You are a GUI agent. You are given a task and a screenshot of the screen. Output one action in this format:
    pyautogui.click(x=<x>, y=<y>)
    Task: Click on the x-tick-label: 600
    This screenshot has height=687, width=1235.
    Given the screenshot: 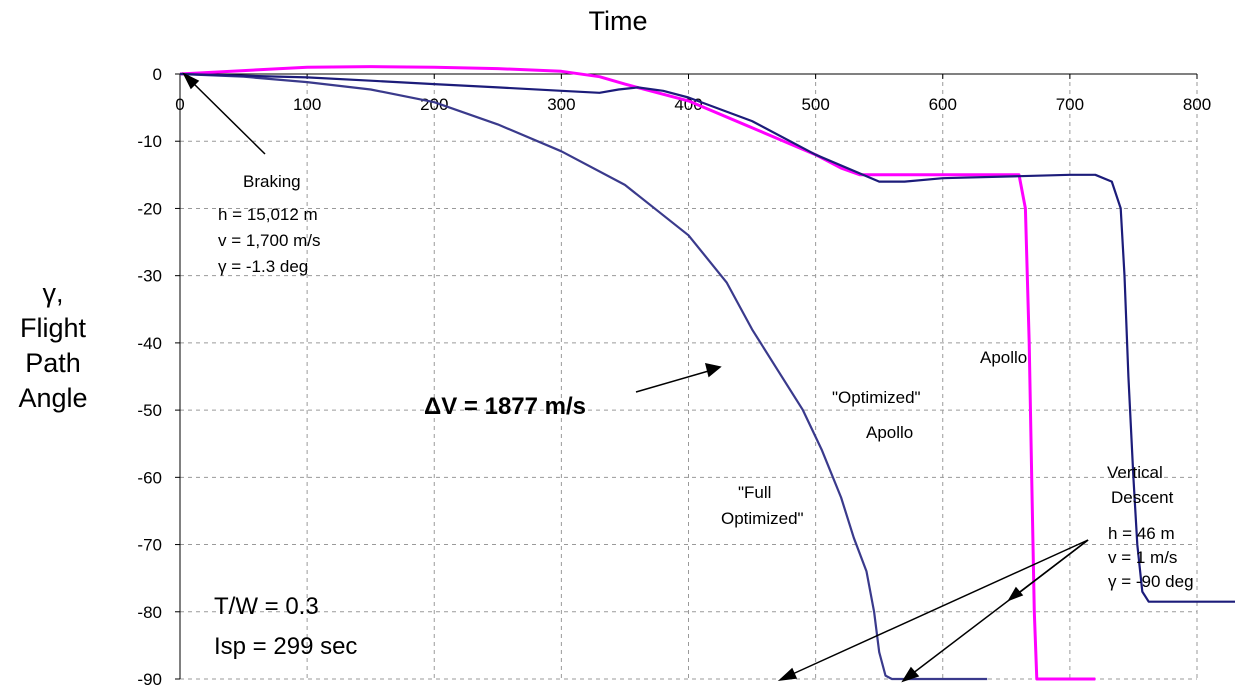 What is the action you would take?
    pyautogui.click(x=943, y=104)
    